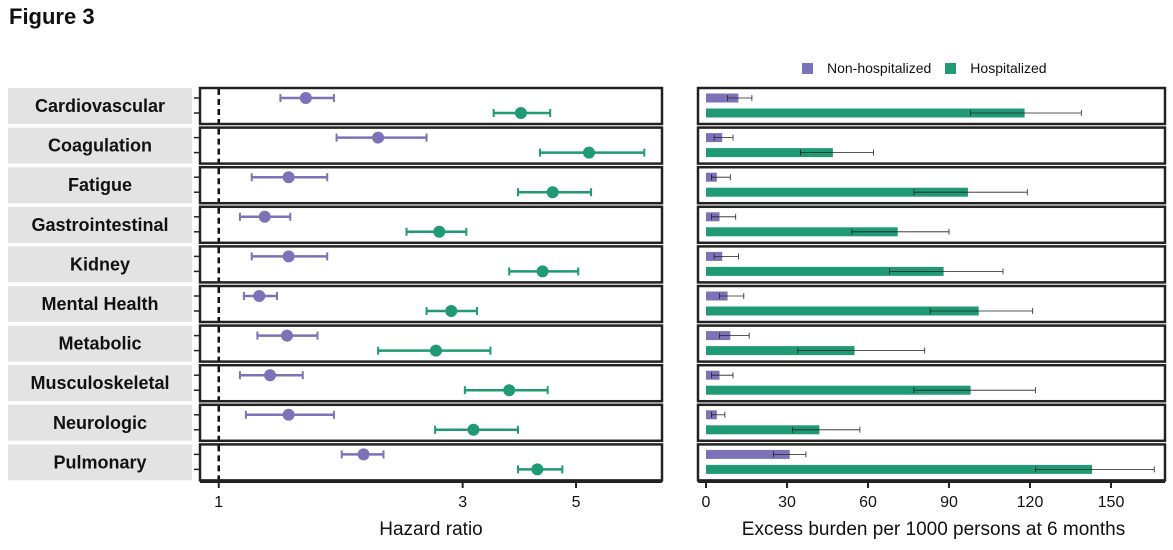 The height and width of the screenshot is (550, 1173). I want to click on legend: Non-hospitalized Hospitalized, so click(931, 68).